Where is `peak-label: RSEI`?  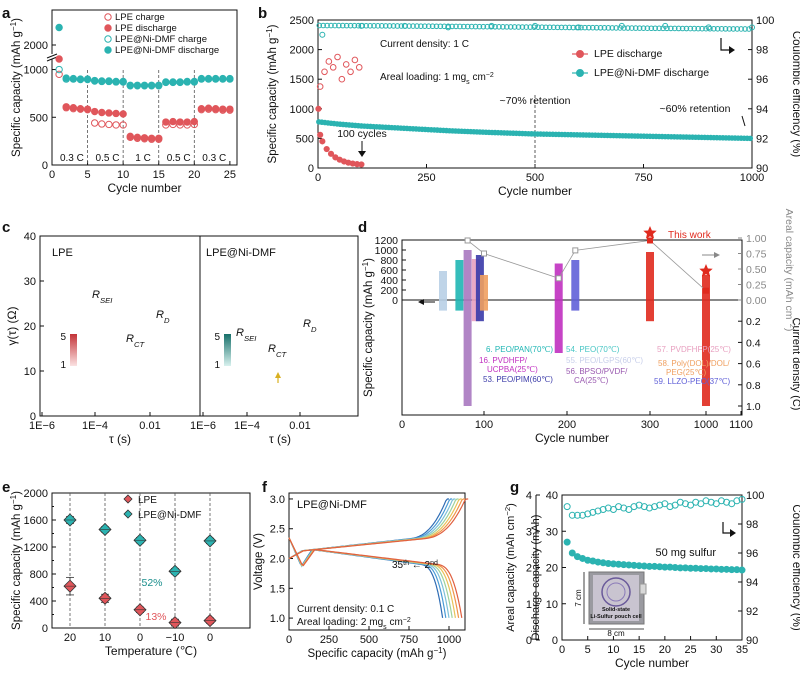 peak-label: RSEI is located at coordinates (102, 297).